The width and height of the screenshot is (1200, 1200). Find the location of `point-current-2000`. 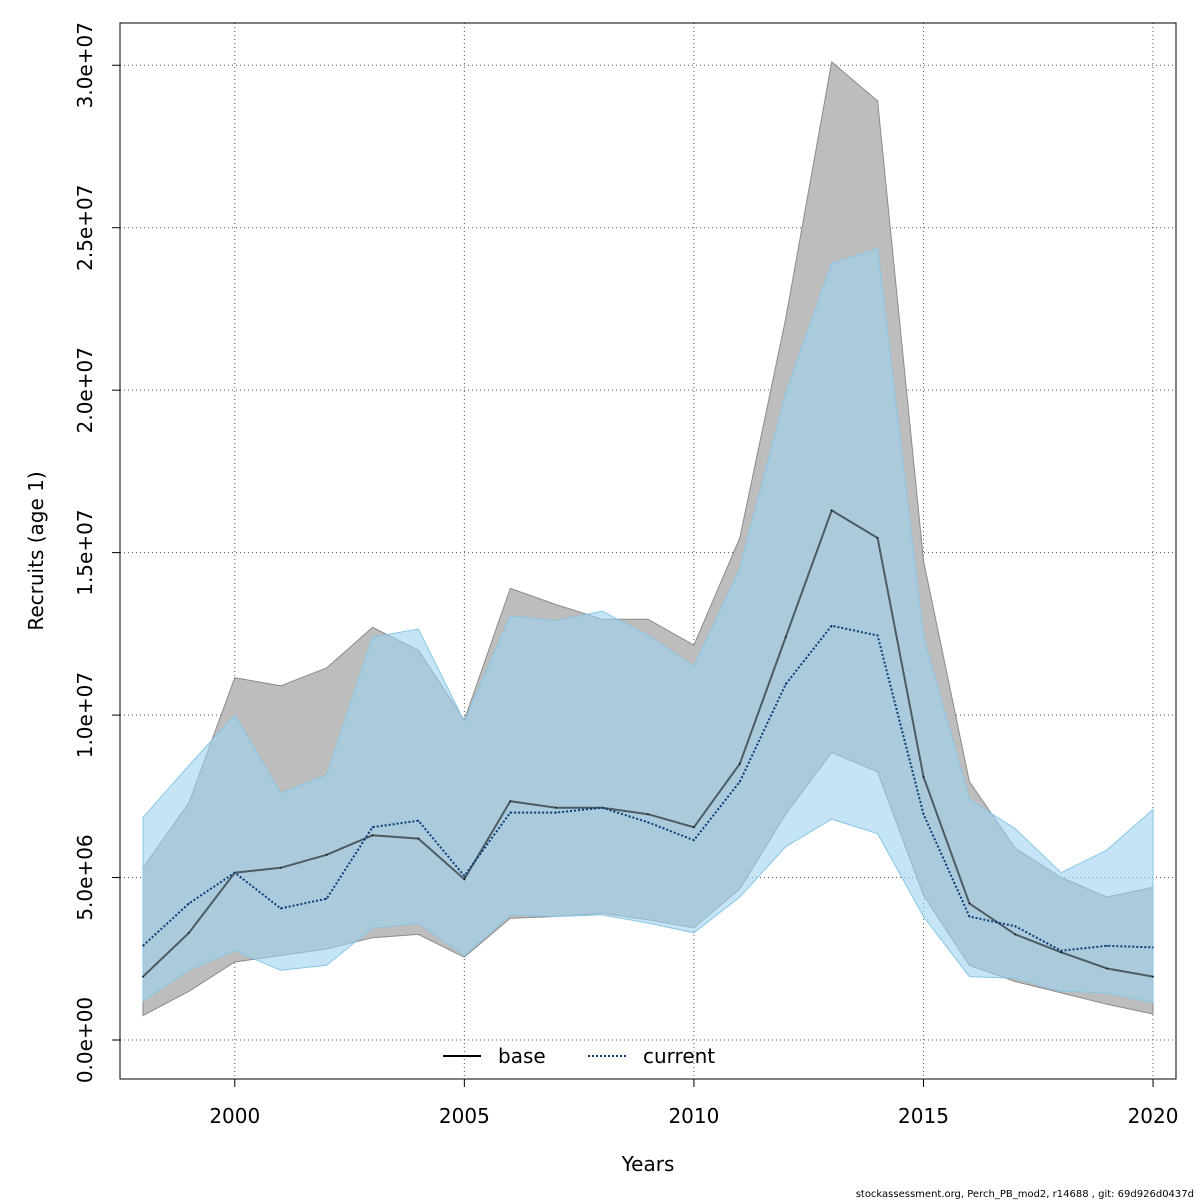

point-current-2000 is located at coordinates (234, 872).